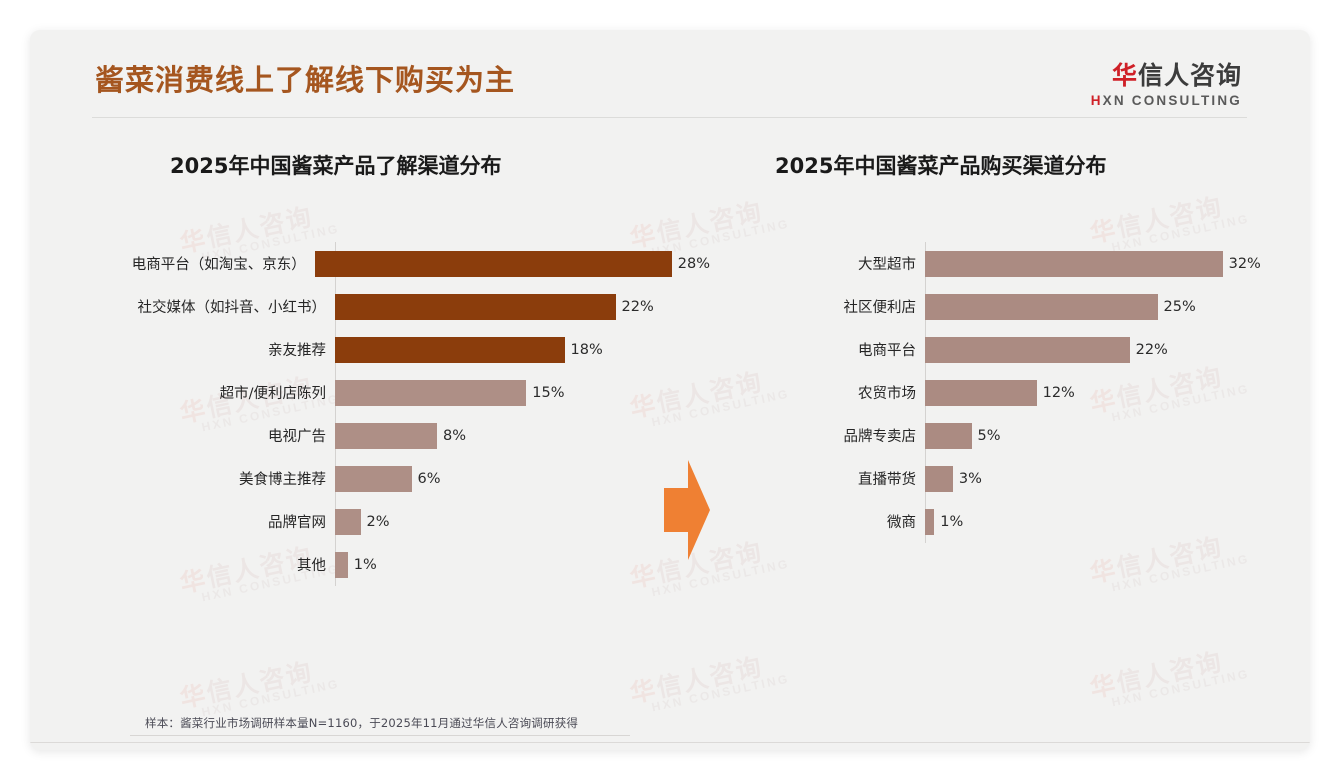  I want to click on chart-title-purchase: 2025年中国酱菜产品购买渠道分布, so click(941, 166).